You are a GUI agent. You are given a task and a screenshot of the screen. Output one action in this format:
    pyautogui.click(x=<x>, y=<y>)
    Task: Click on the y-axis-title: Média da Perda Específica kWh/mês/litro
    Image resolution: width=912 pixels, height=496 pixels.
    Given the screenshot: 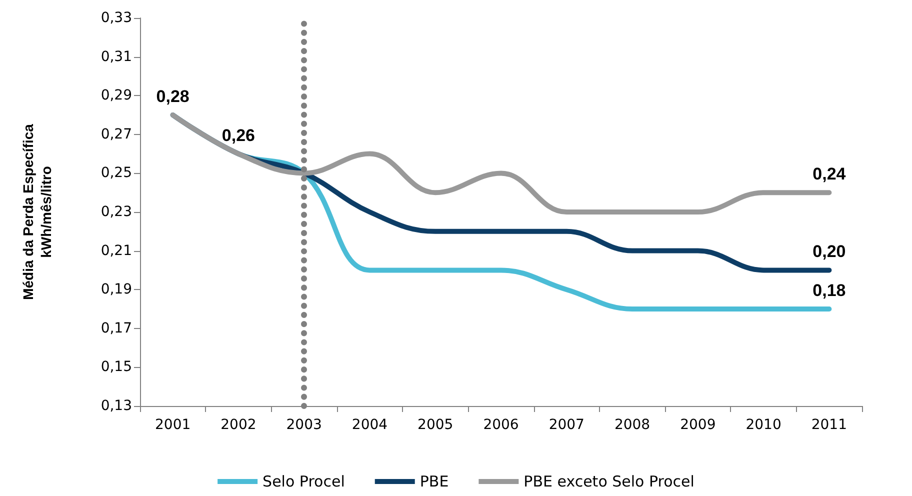 What is the action you would take?
    pyautogui.click(x=37, y=212)
    